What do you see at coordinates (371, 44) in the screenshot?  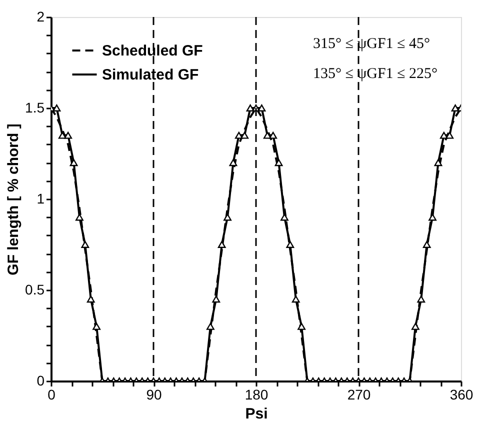 I see `annotation: 315° ≤ ψGF1 ≤ 45°` at bounding box center [371, 44].